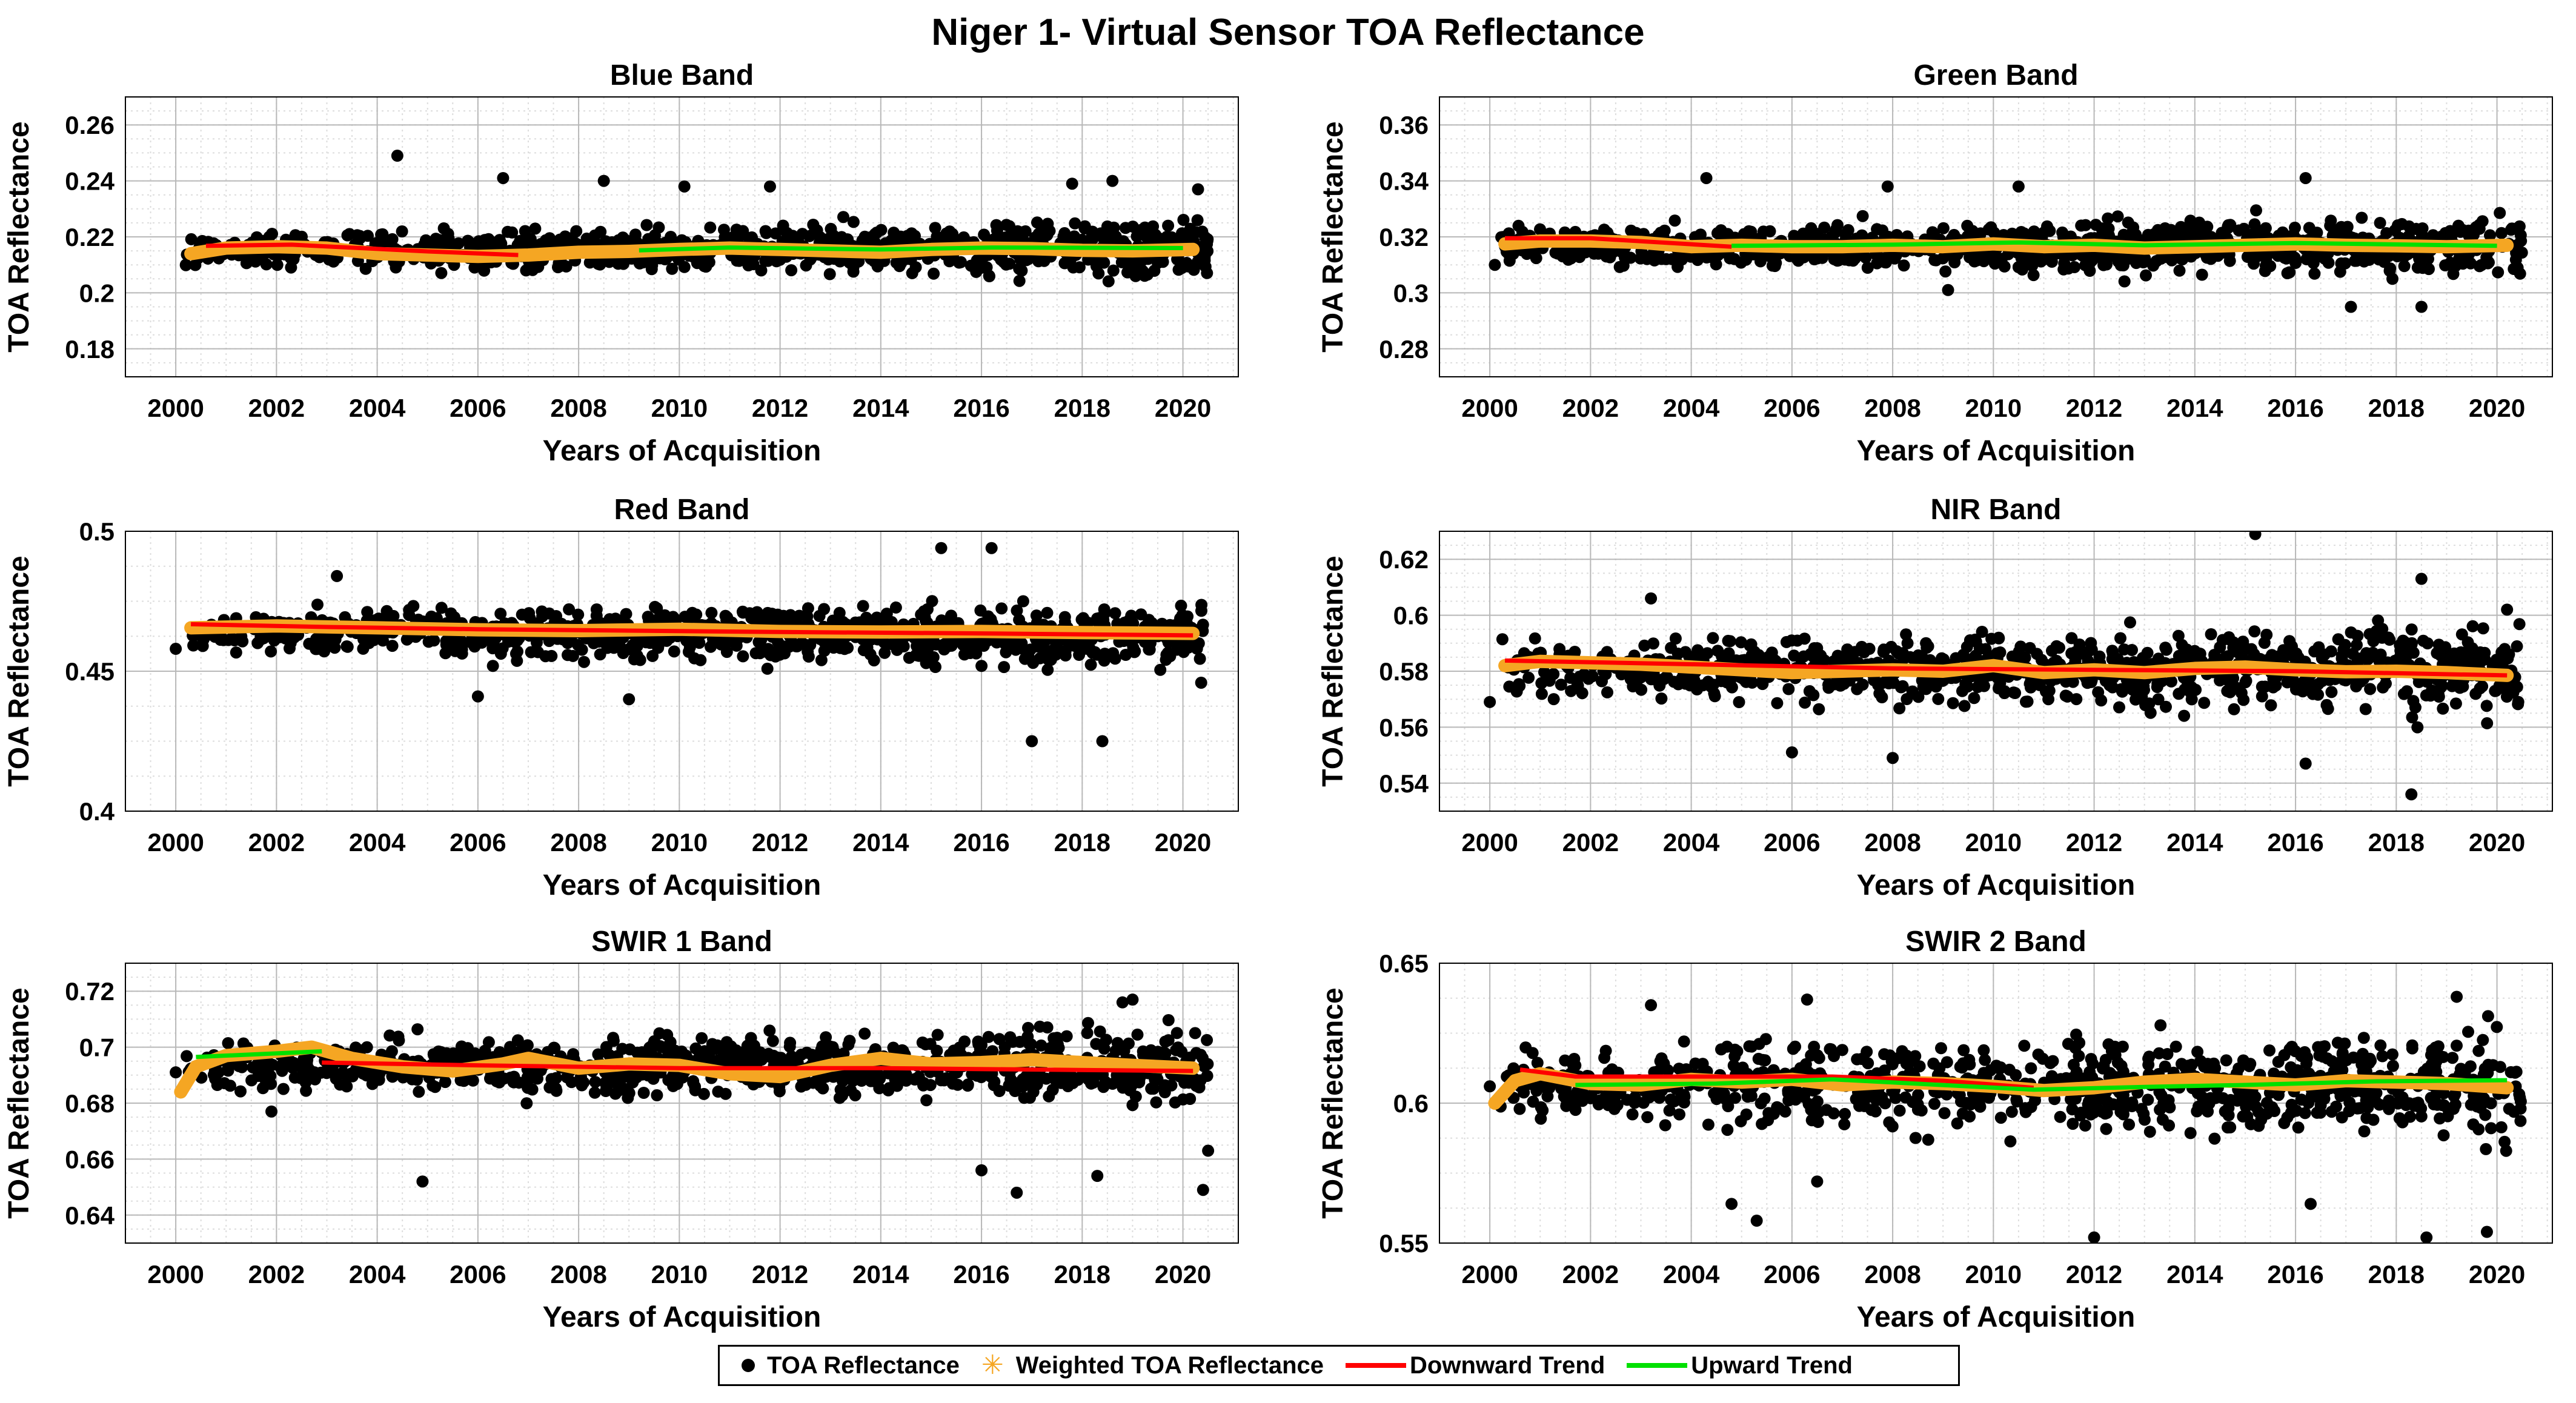 The image size is (2576, 1403). What do you see at coordinates (681, 510) in the screenshot?
I see `chart-title: Red Band` at bounding box center [681, 510].